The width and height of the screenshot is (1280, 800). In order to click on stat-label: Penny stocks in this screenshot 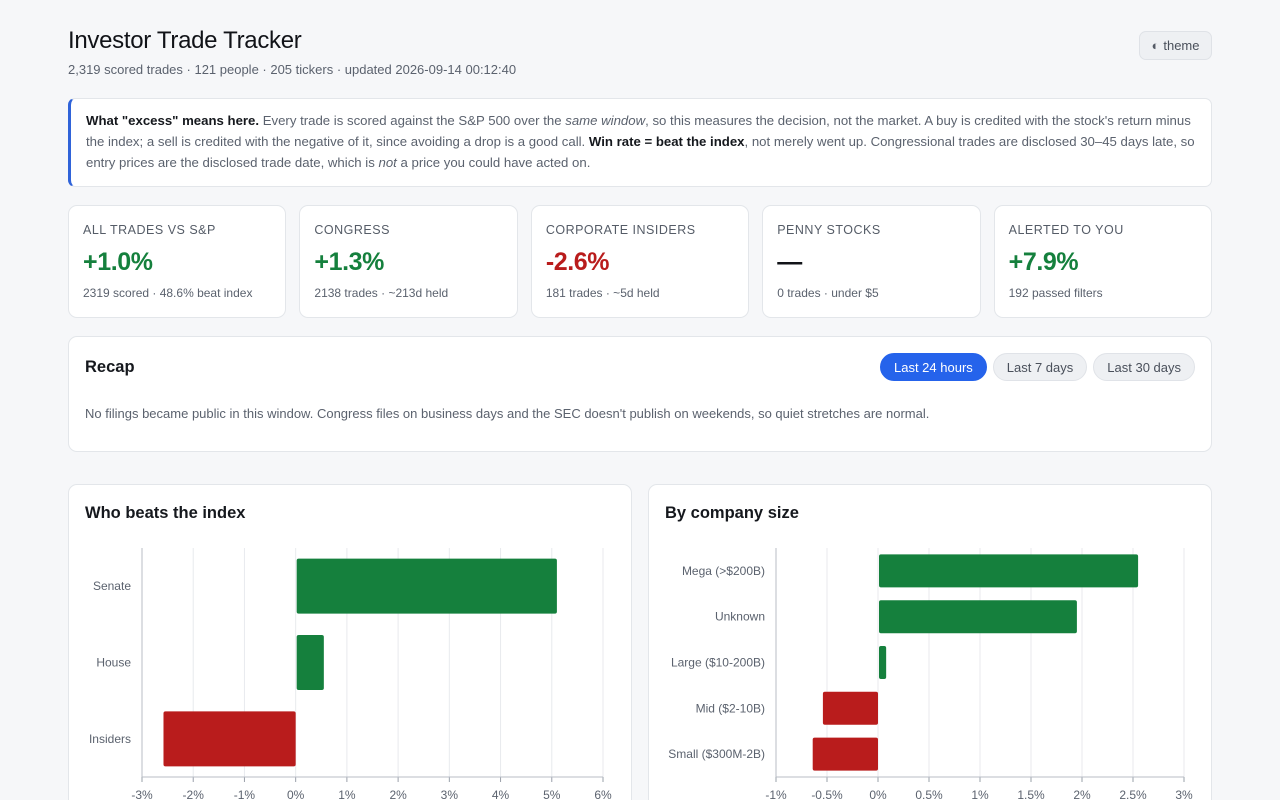, I will do `click(829, 230)`.